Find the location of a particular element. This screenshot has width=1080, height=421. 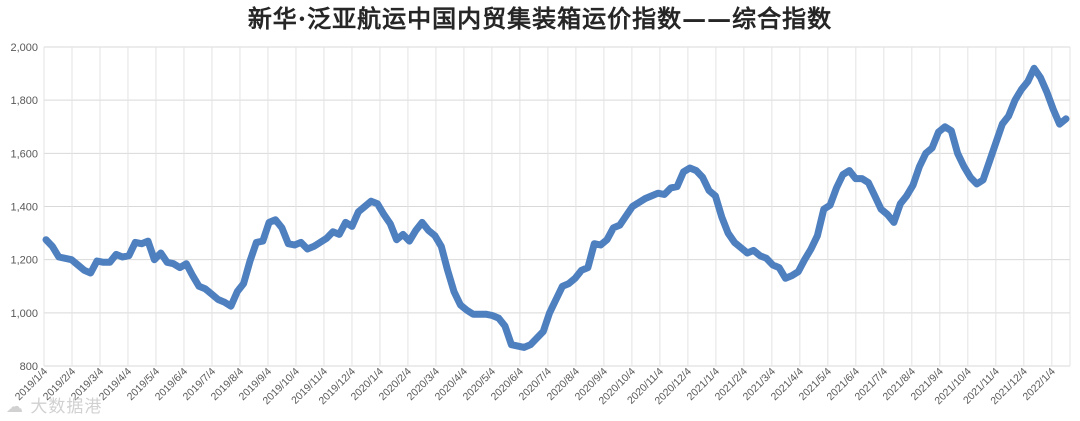

y-tick-label: 800 is located at coordinates (29, 367).